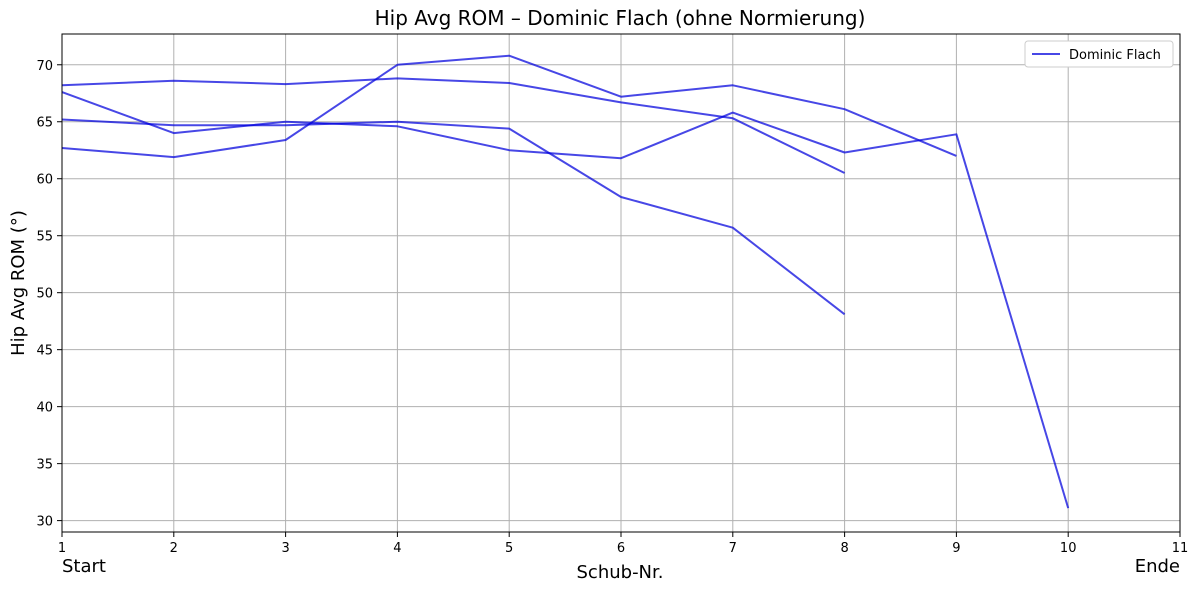 The image size is (1198, 590). What do you see at coordinates (44, 465) in the screenshot?
I see `y-tick-label: 35` at bounding box center [44, 465].